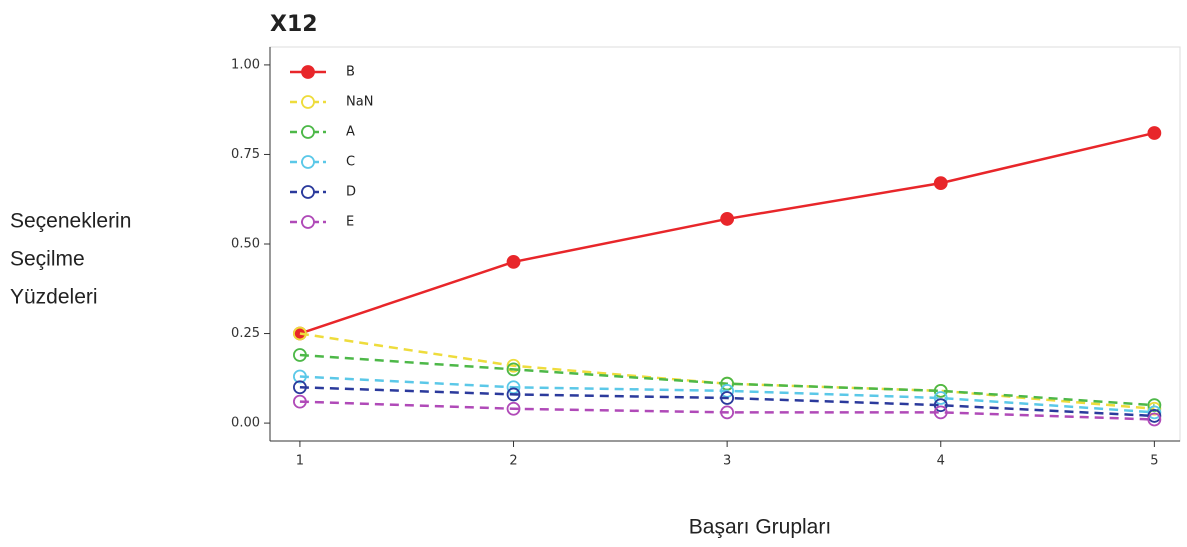 This screenshot has width=1187, height=547. Describe the element at coordinates (727, 461) in the screenshot. I see `x-tick-label: 3` at that location.